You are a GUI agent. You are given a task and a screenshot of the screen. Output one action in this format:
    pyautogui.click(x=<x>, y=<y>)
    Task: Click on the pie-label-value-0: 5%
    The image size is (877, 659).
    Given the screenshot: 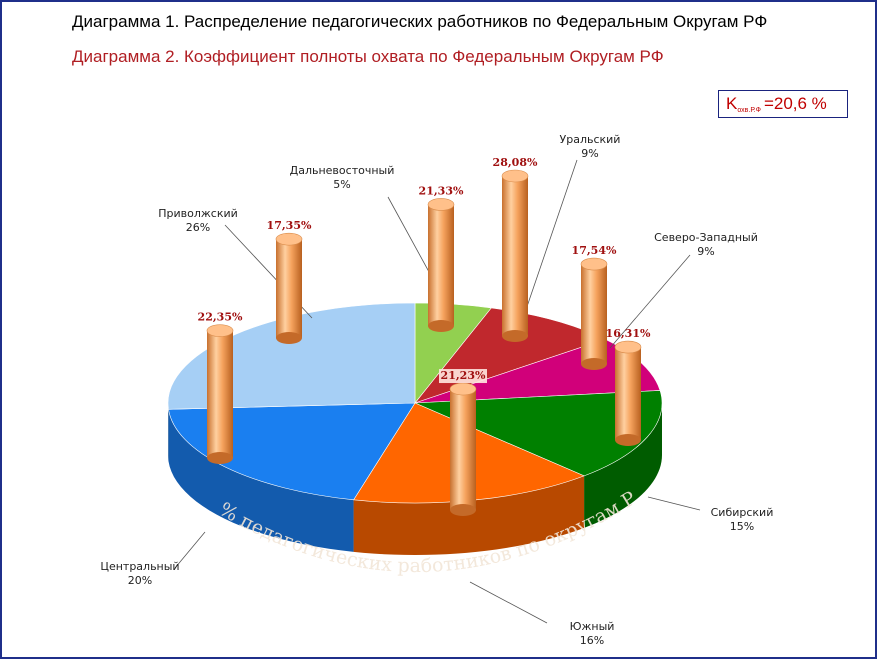 What is the action you would take?
    pyautogui.click(x=341, y=184)
    